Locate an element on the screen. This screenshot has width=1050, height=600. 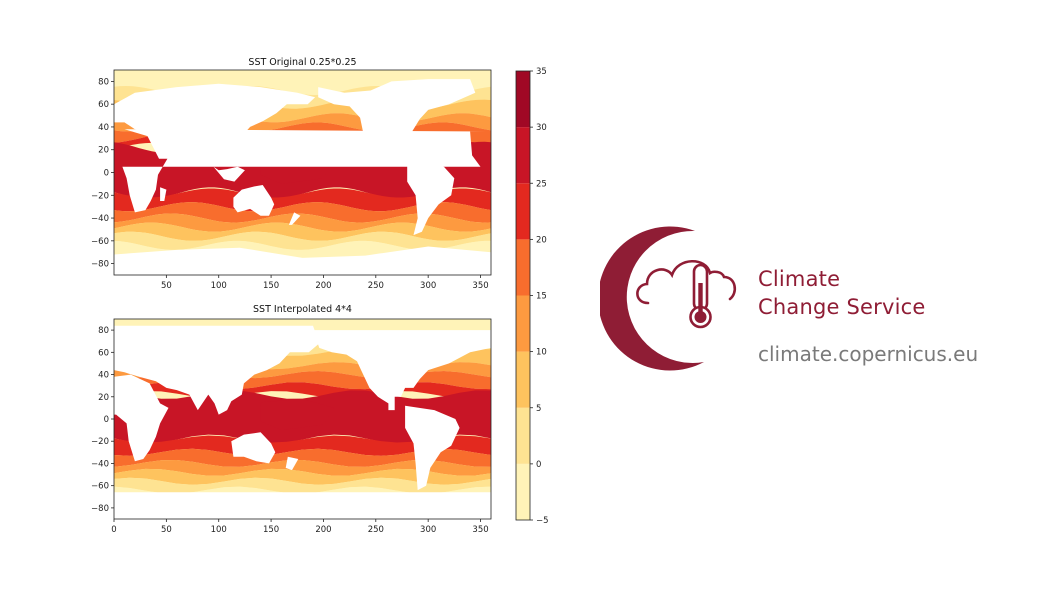
panel-title: SST Interpolated 4*4 is located at coordinates (302, 309).